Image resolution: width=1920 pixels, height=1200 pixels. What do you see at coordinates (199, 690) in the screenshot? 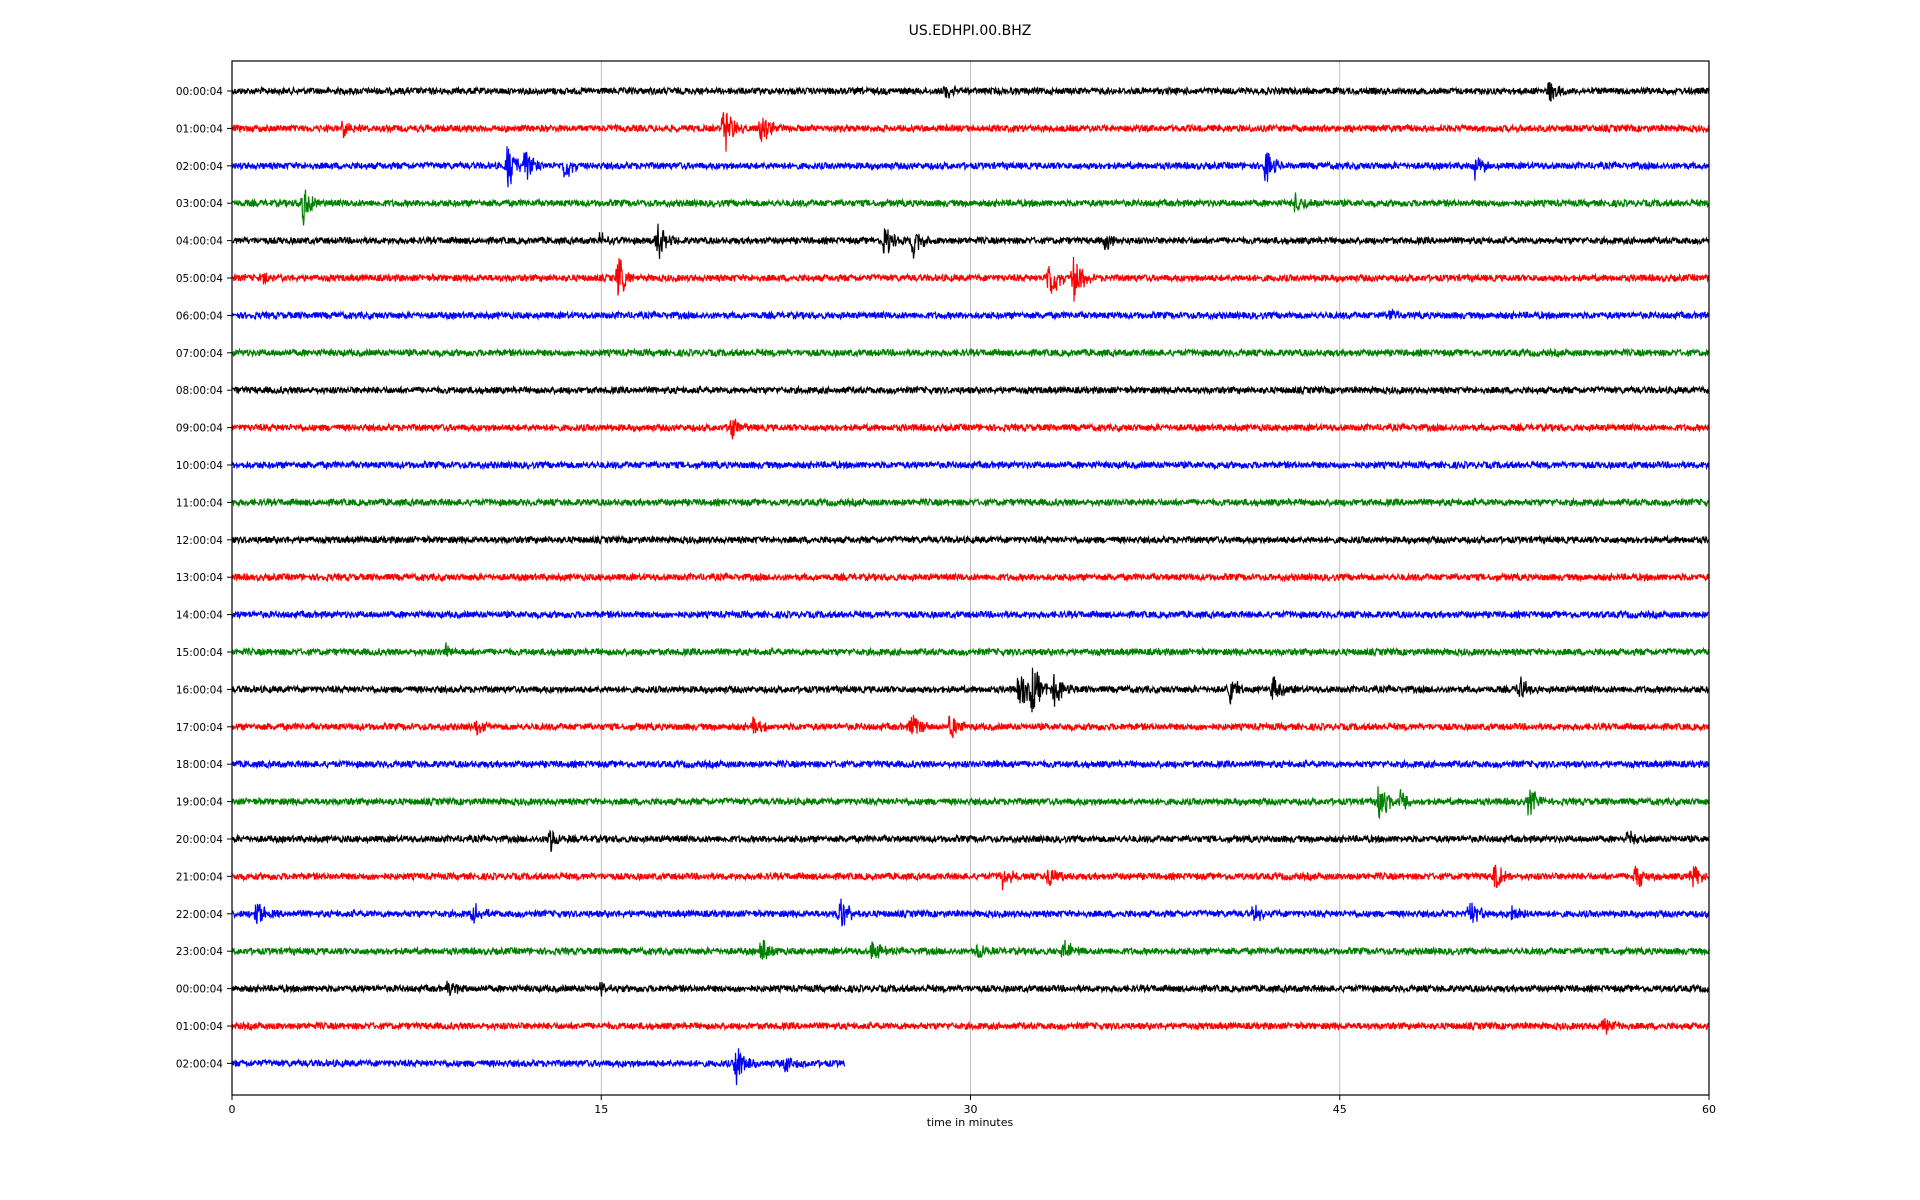
I see `row-time-label: 16:00:04` at bounding box center [199, 690].